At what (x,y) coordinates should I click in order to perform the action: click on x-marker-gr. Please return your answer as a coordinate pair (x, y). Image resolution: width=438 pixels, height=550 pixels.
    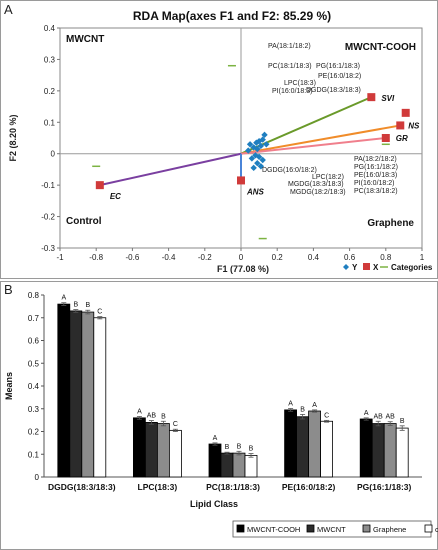
    Looking at the image, I should click on (385, 138).